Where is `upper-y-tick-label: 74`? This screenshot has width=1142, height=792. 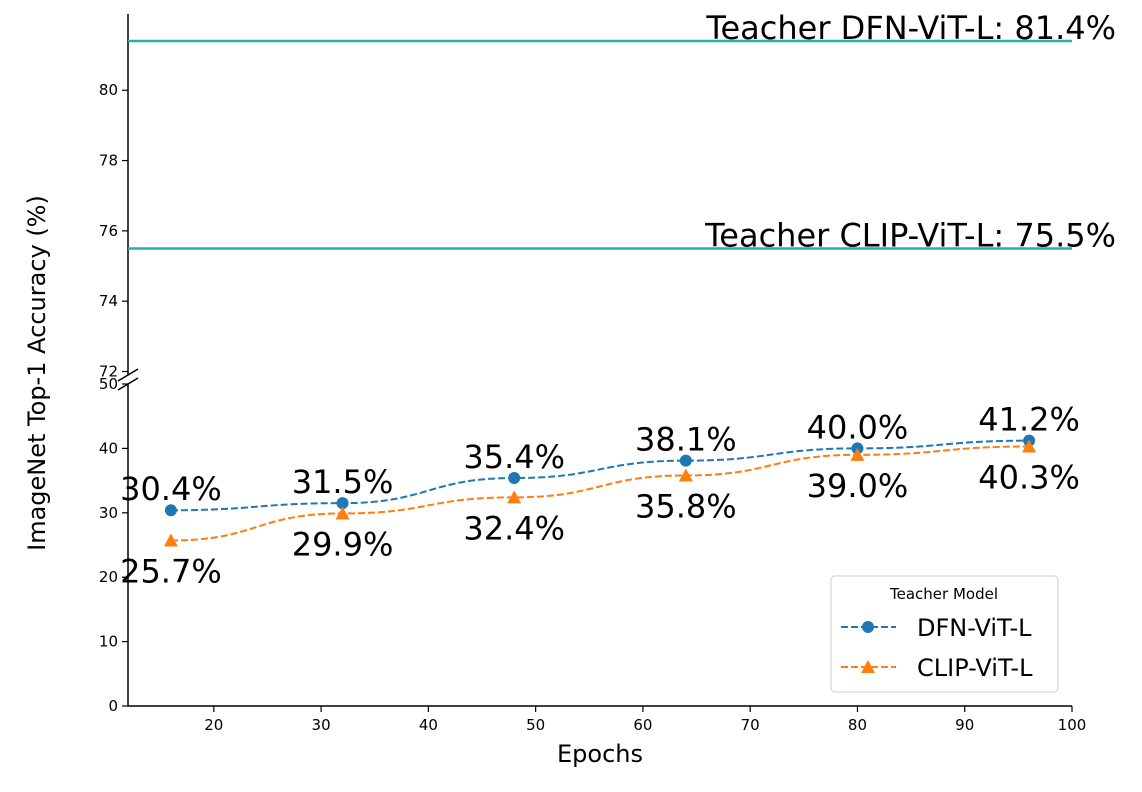 upper-y-tick-label: 74 is located at coordinates (108, 301).